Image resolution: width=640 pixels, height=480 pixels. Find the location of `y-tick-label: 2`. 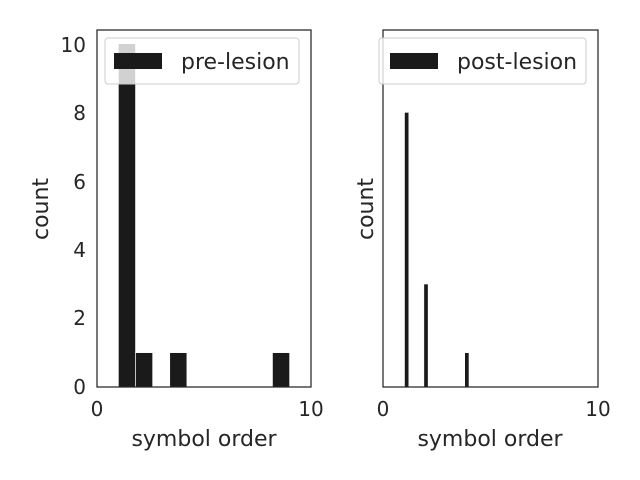

y-tick-label: 2 is located at coordinates (79, 318).